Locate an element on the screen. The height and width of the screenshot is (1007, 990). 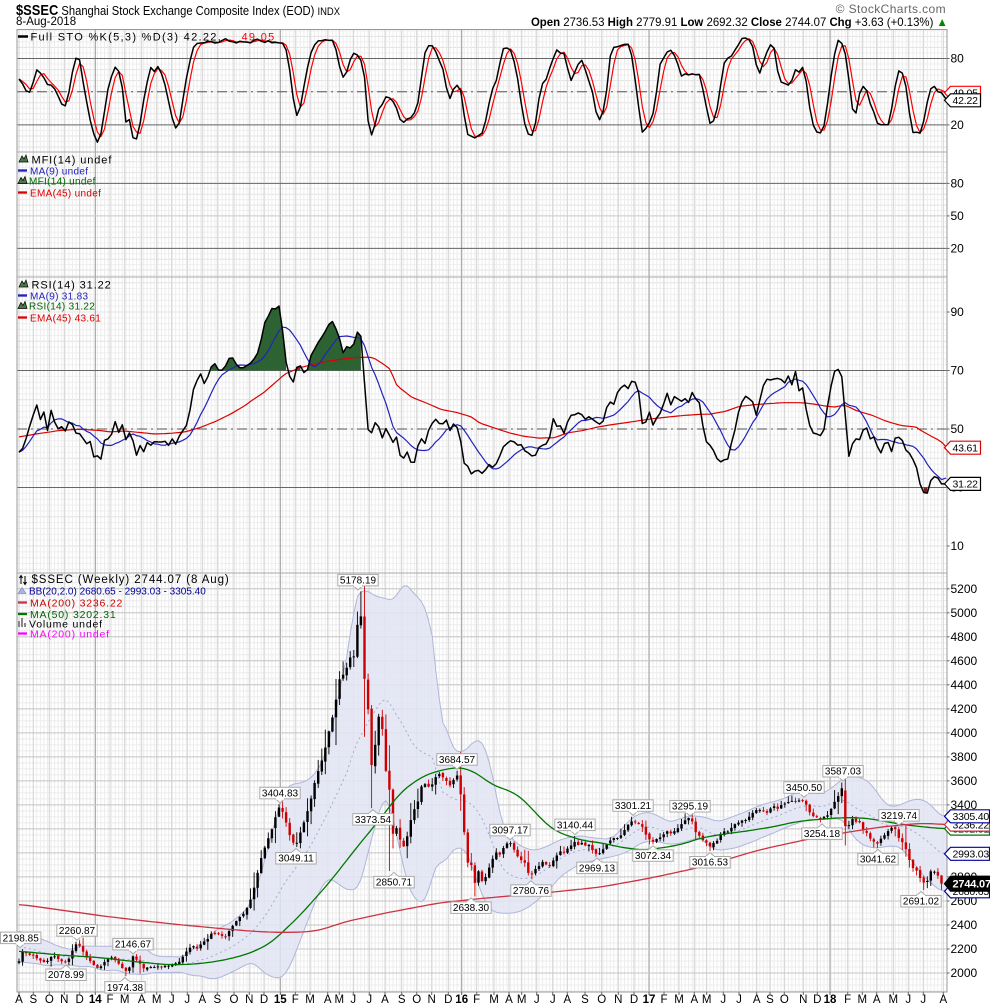
svg-text: 15 is located at coordinates (280, 1000).